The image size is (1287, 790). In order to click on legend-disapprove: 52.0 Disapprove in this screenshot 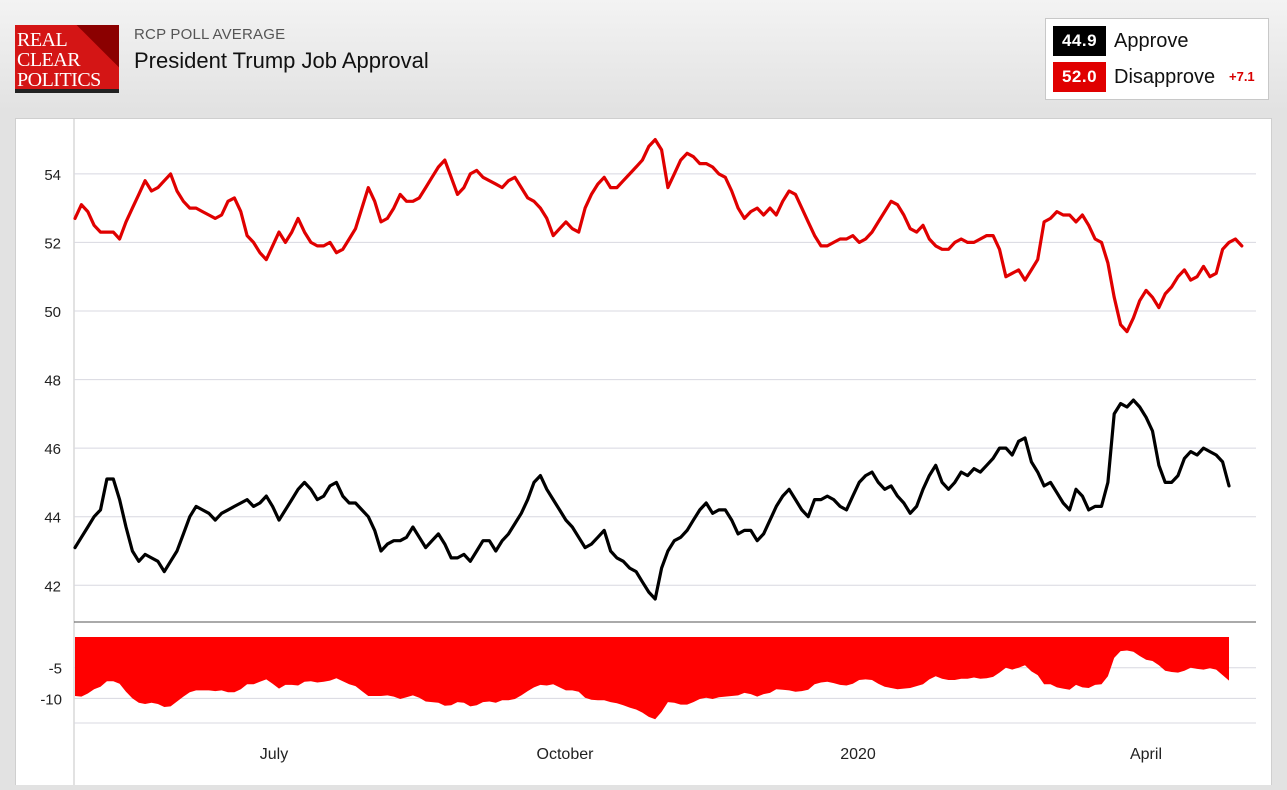, I will do `click(1134, 77)`.